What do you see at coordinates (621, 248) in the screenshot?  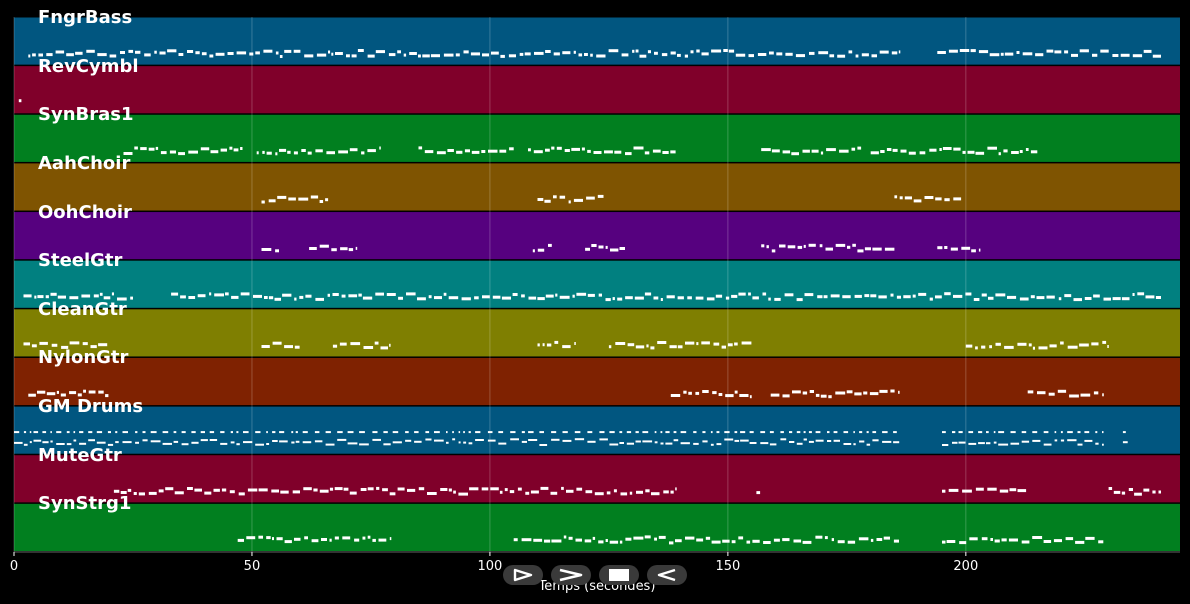 I see `track-notes` at bounding box center [621, 248].